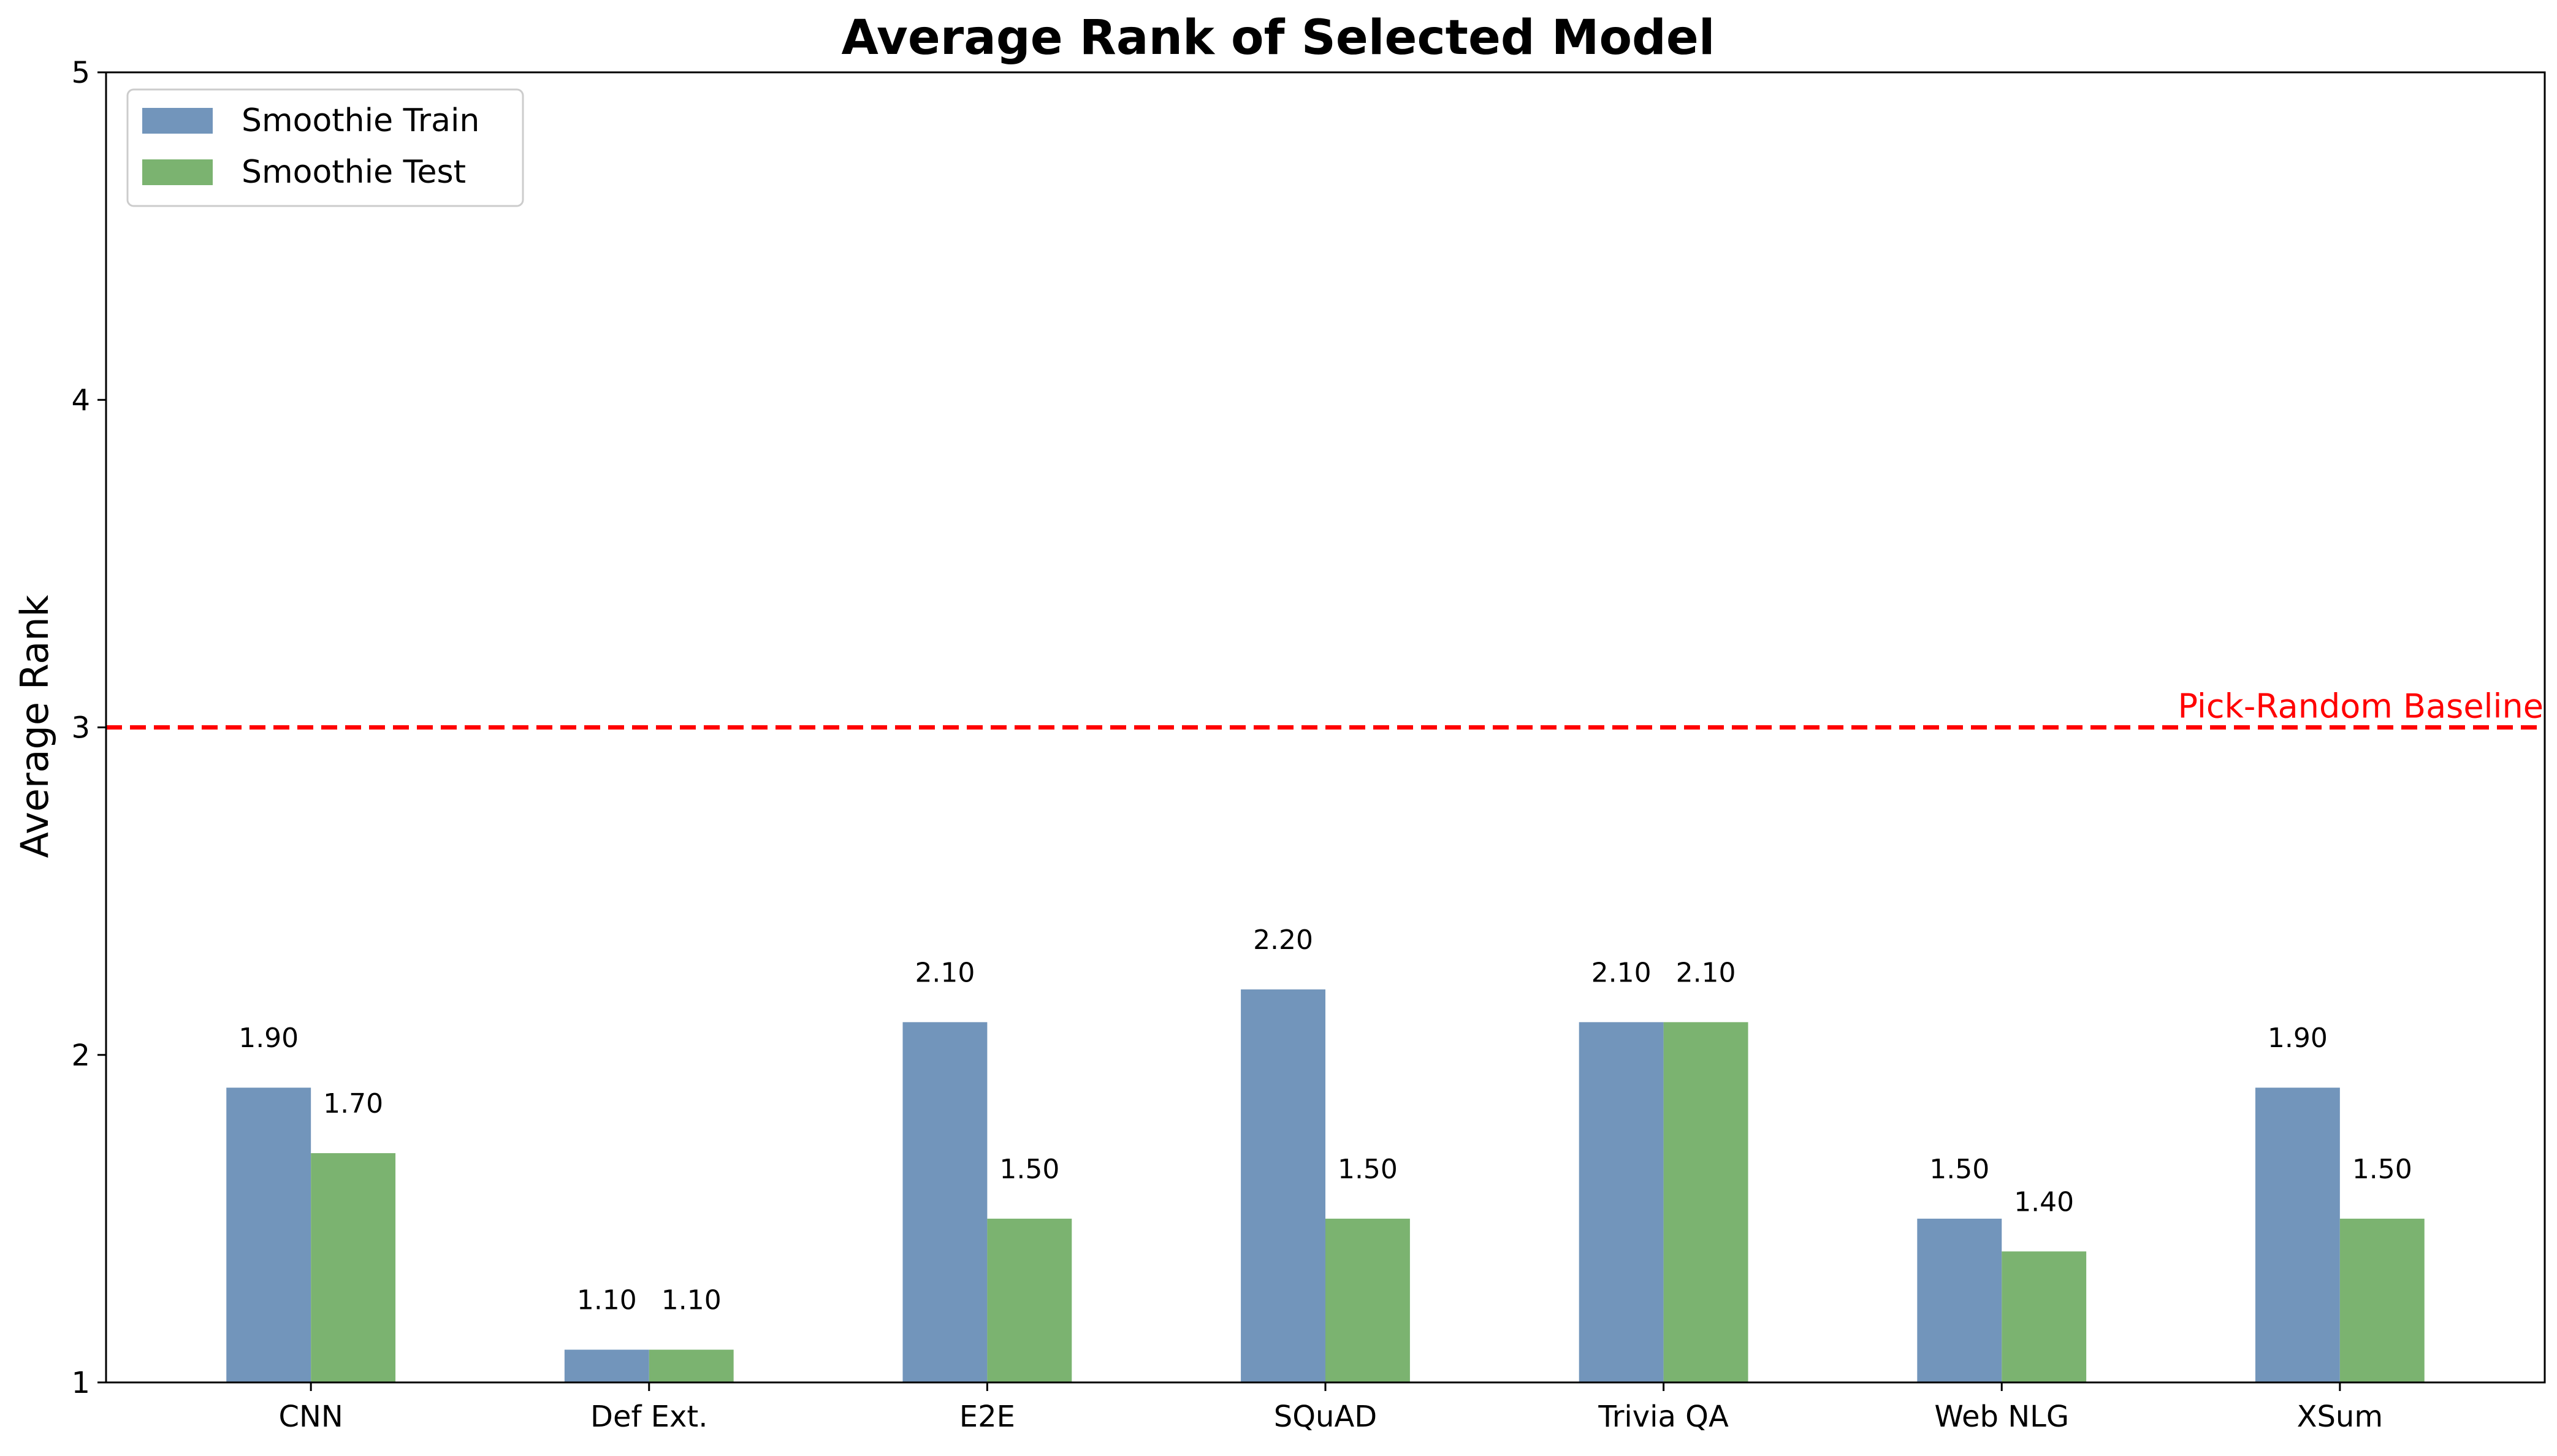 The height and width of the screenshot is (1456, 2557). What do you see at coordinates (2044, 1202) in the screenshot?
I see `bar-value-label: 1.40` at bounding box center [2044, 1202].